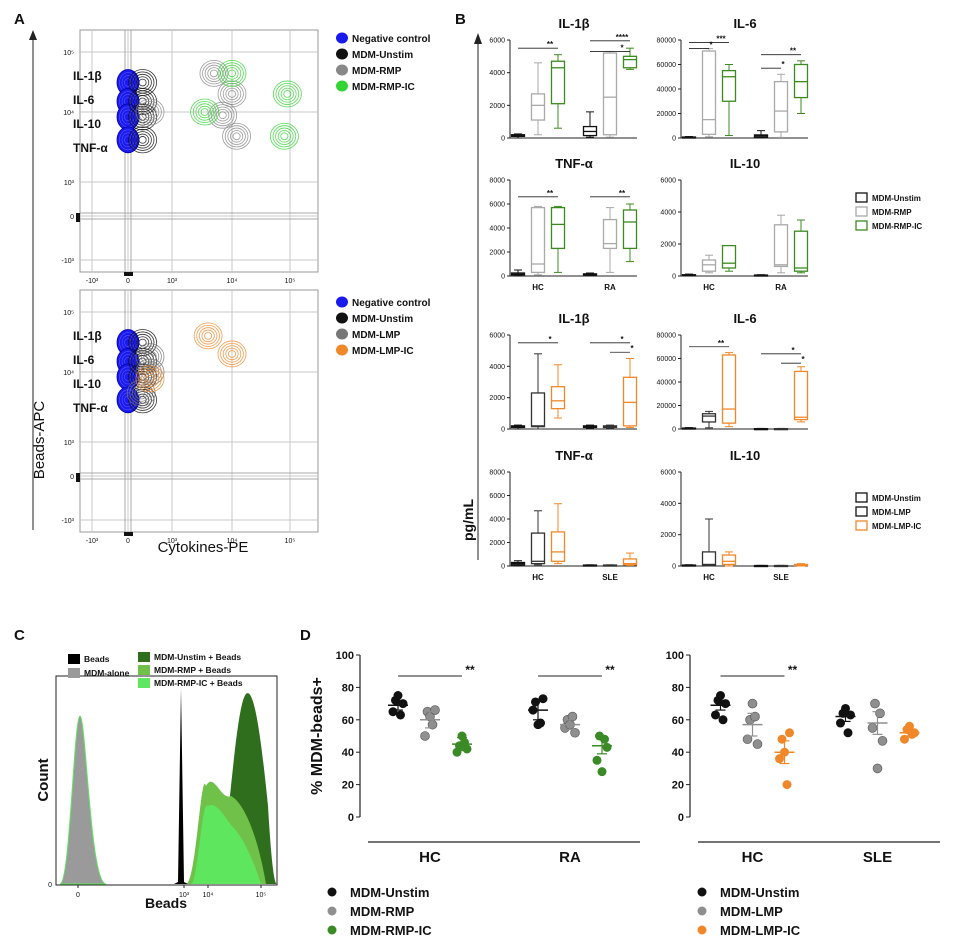  Describe the element at coordinates (383, 351) in the screenshot. I see `legend-label: MDM-LMP-IC` at that location.